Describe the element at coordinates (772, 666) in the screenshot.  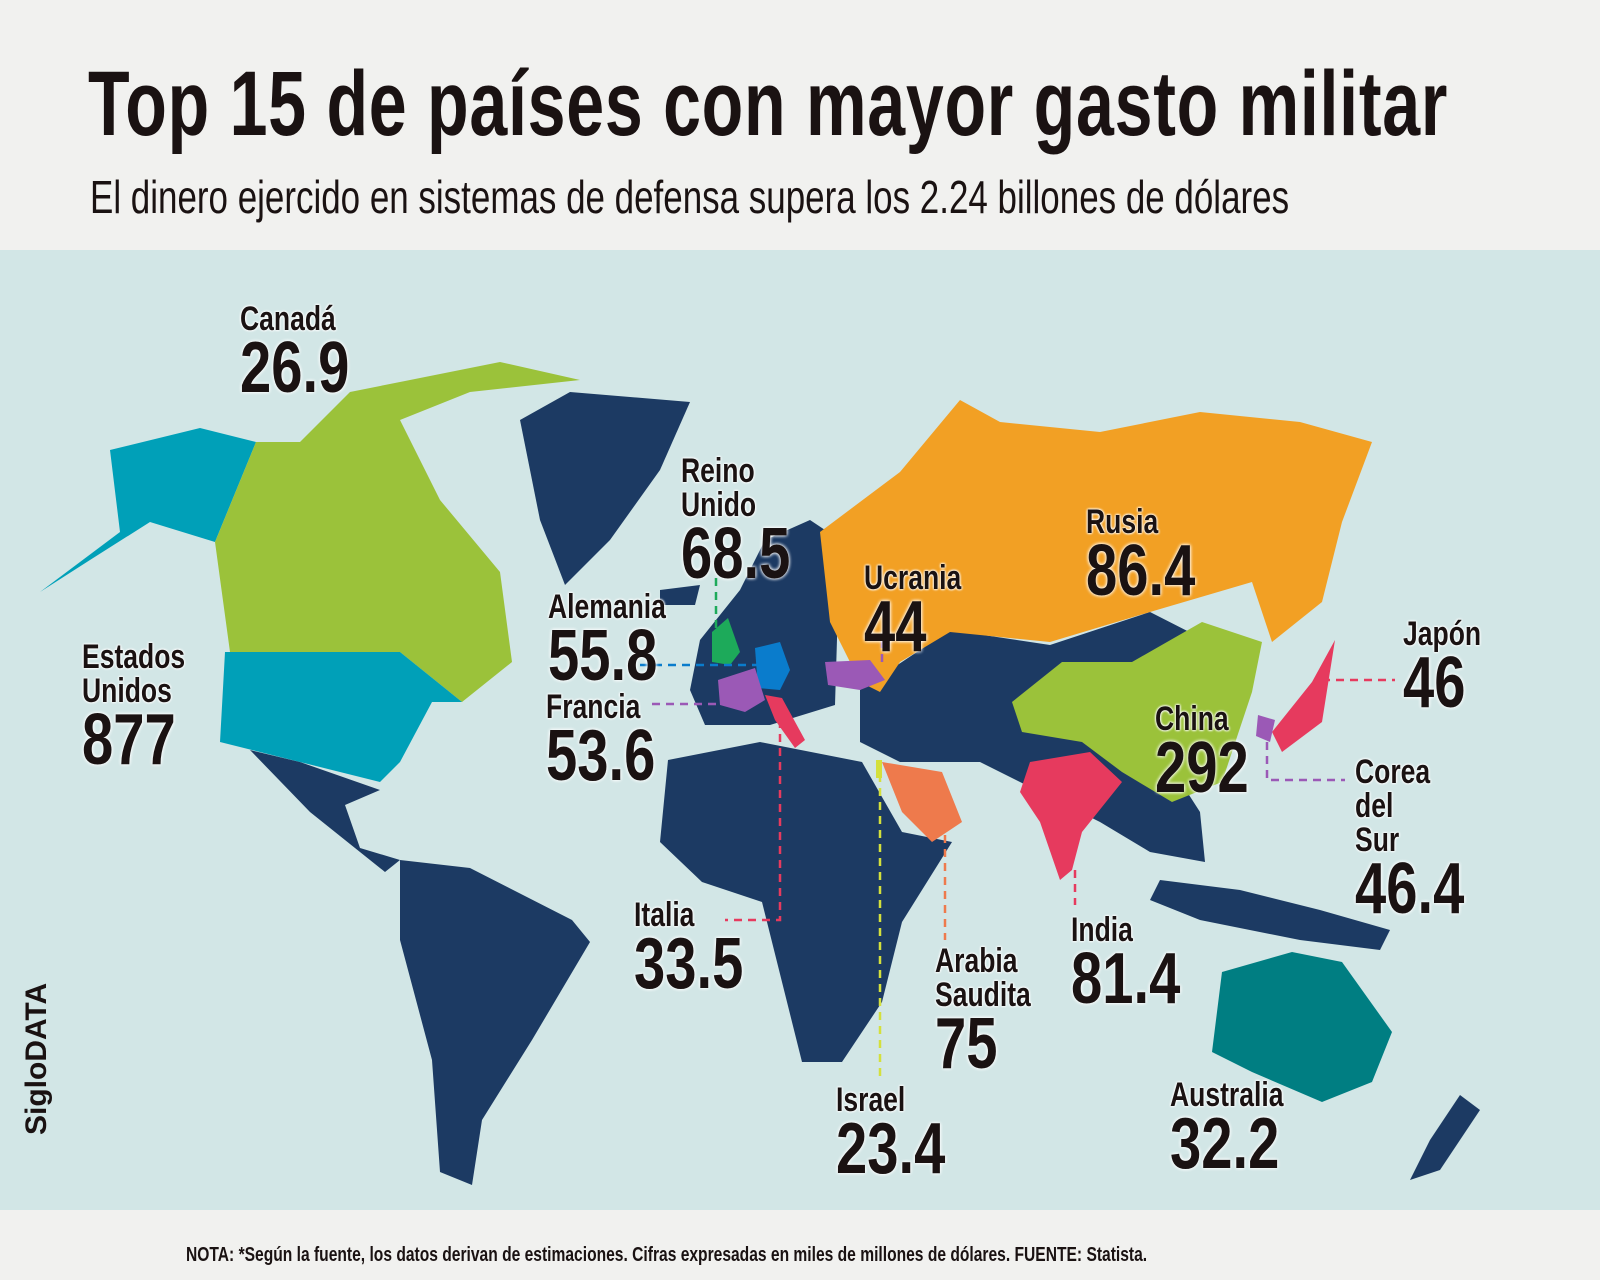
I see `germany` at that location.